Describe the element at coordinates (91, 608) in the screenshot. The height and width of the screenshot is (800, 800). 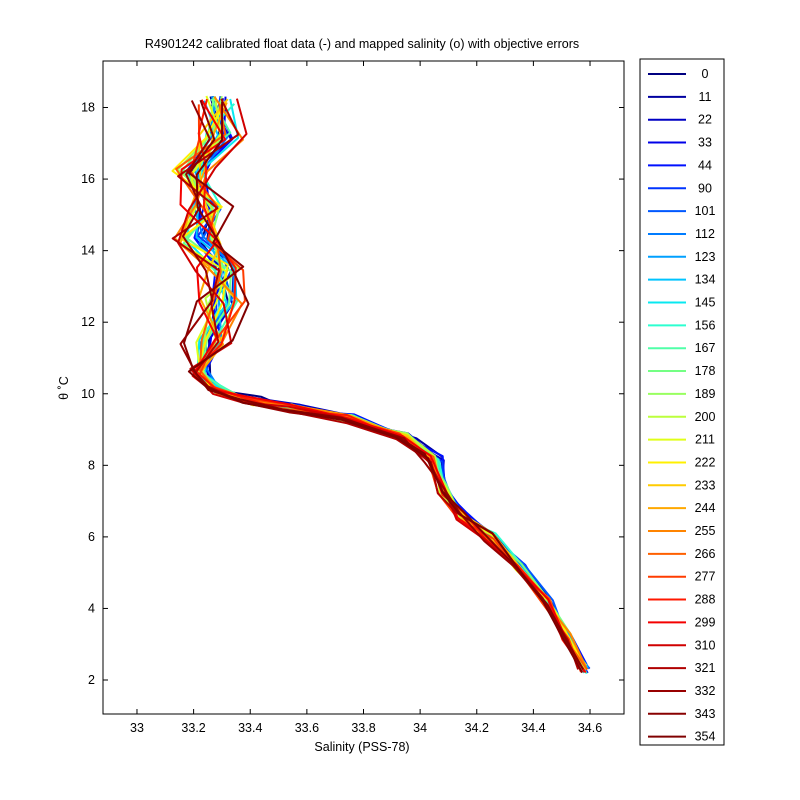
I see `y-tick-label: 4` at that location.